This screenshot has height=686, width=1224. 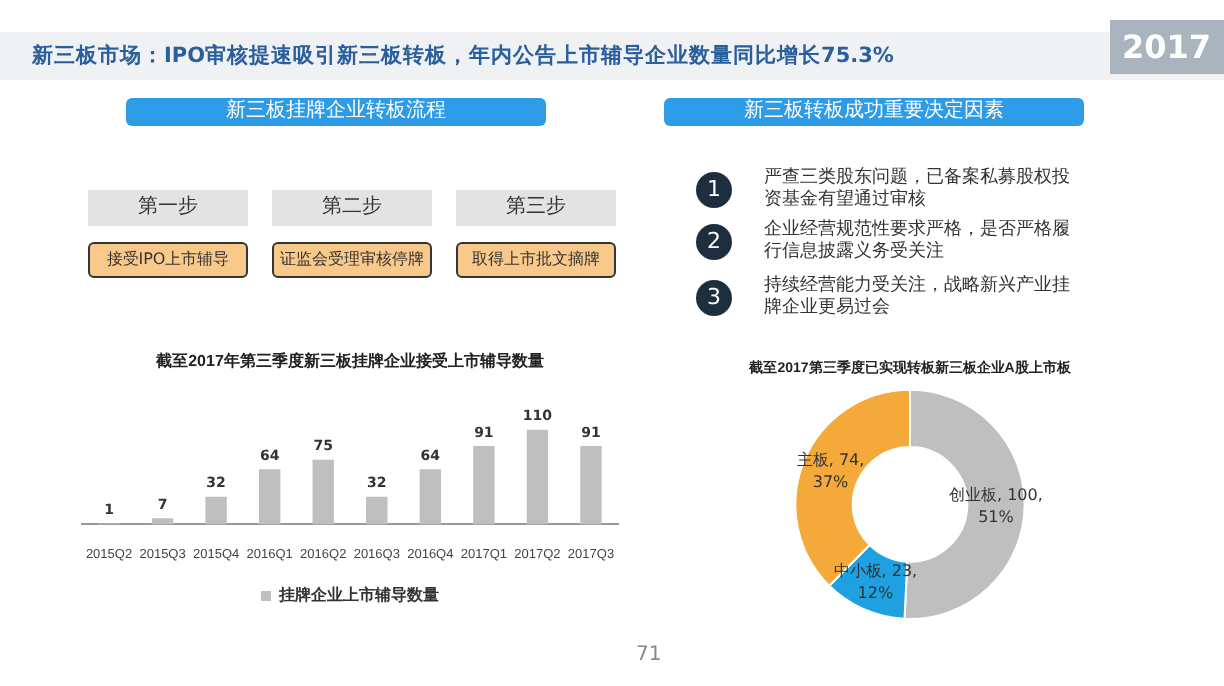 I want to click on text: 2017, so click(x=1167, y=47).